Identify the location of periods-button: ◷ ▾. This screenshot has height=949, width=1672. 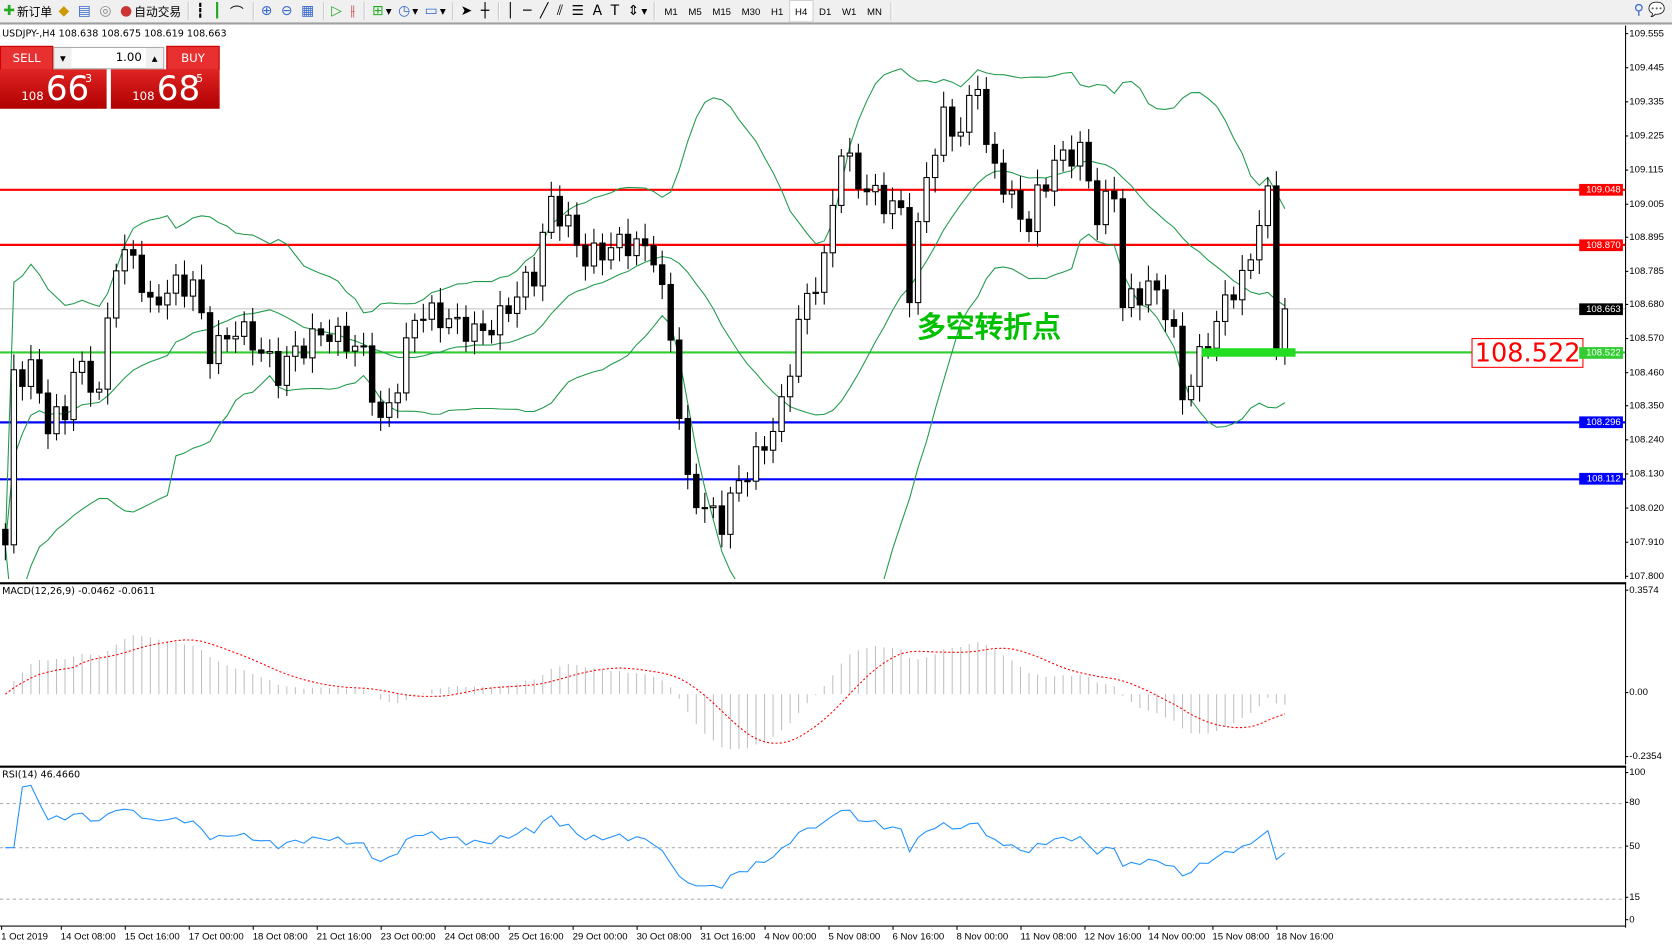
(408, 11).